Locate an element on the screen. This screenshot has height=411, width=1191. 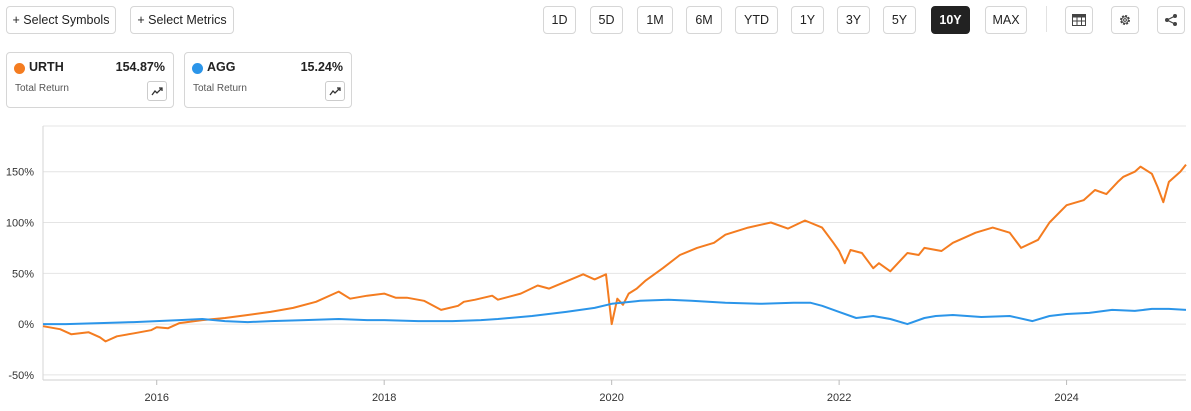
x-tick-label: 2020 is located at coordinates (611, 398).